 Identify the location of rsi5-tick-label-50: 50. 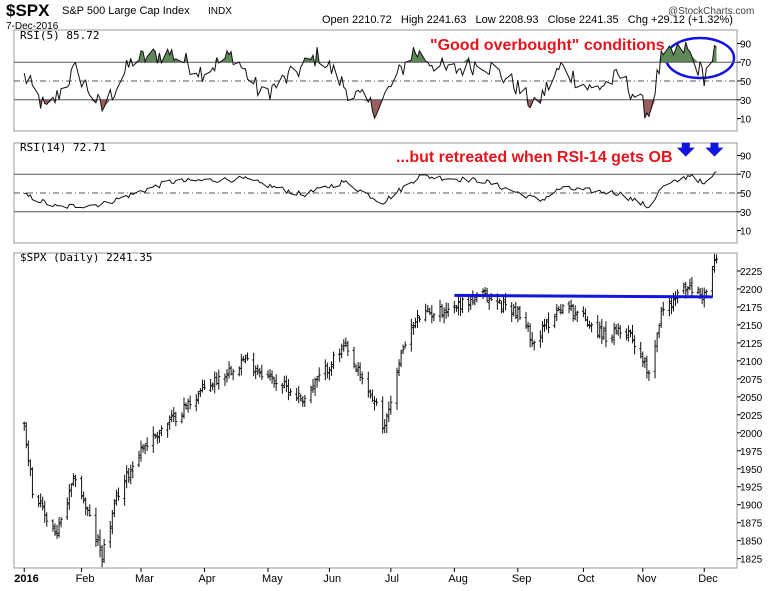
(746, 82).